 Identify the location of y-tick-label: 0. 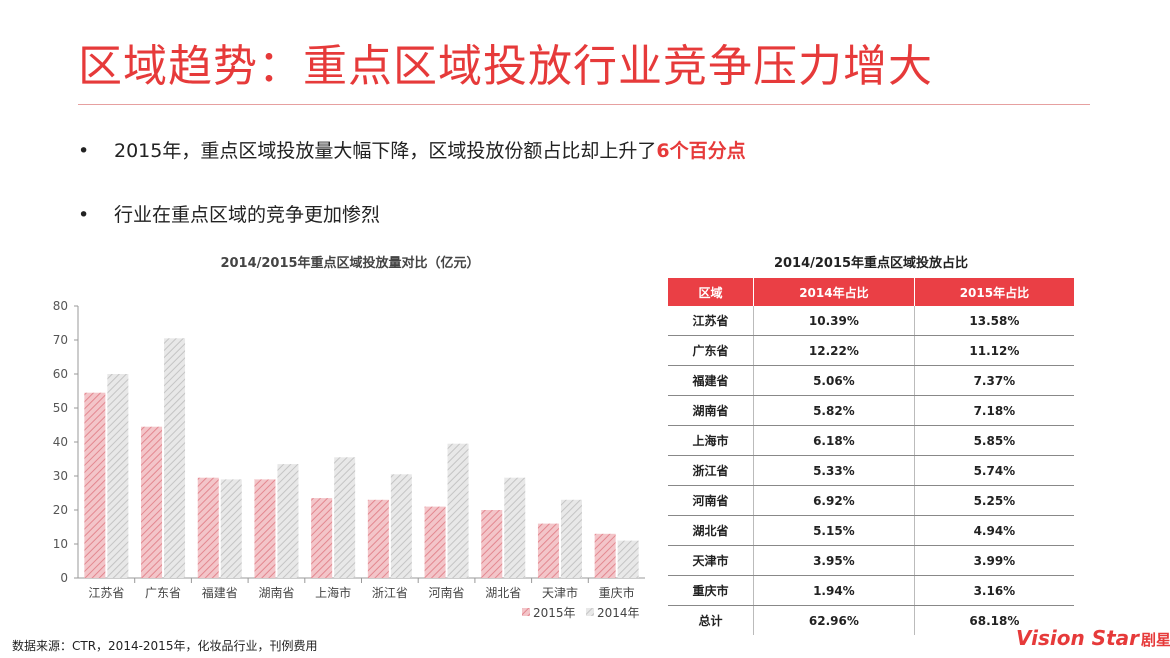
(64, 578).